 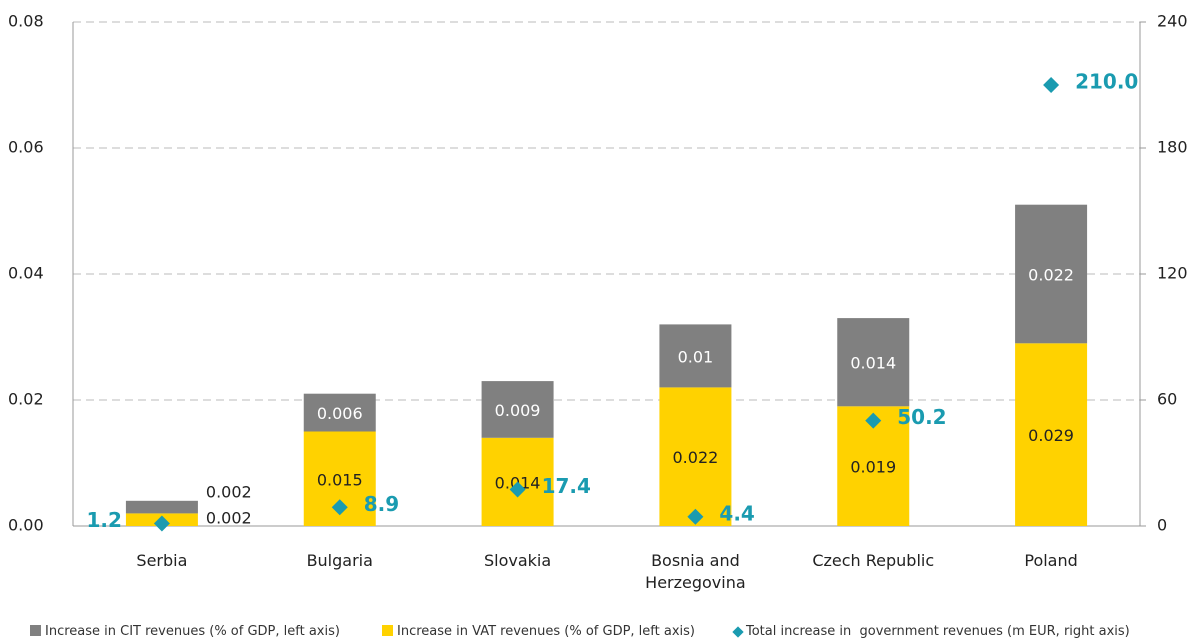 What do you see at coordinates (1106, 82) in the screenshot?
I see `marker-label: 210.0` at bounding box center [1106, 82].